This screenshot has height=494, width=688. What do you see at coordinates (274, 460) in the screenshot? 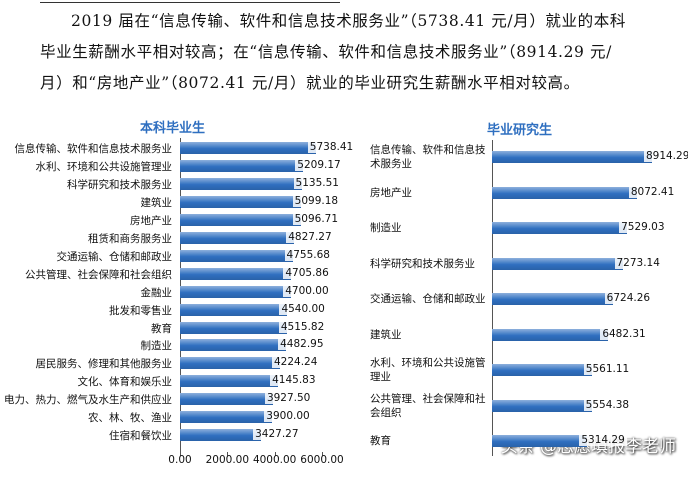
I see `x-tick-label: 4000.00` at bounding box center [274, 460].